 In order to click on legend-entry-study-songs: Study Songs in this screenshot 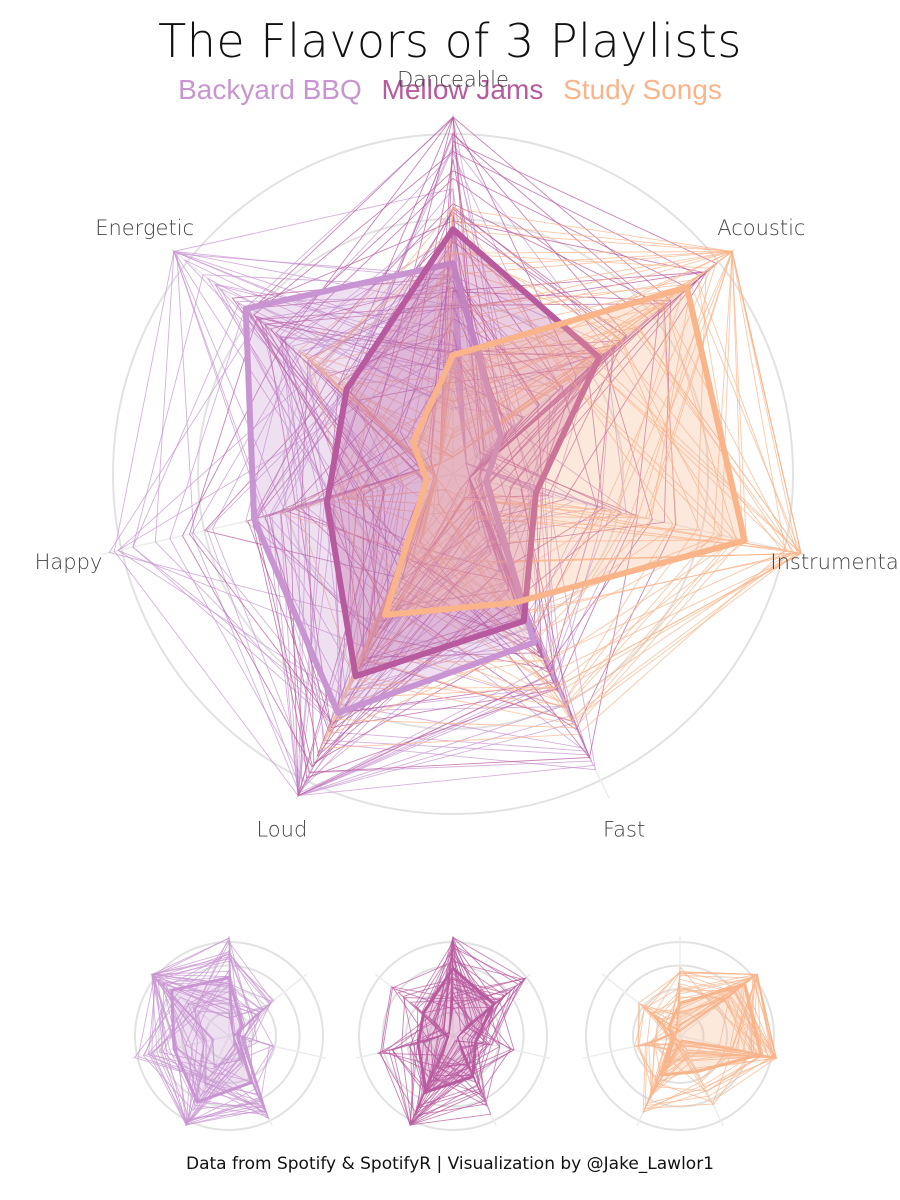, I will do `click(642, 89)`.